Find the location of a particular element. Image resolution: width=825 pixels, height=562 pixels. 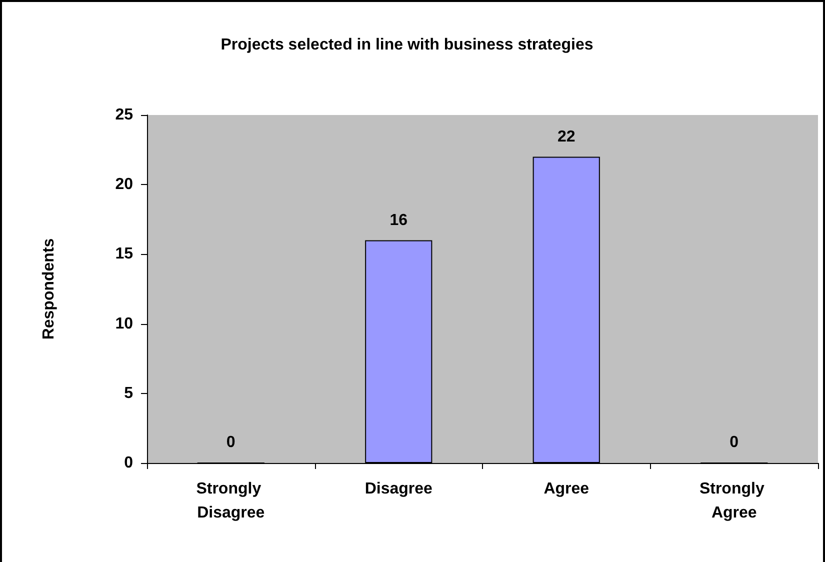

data-label: 16 is located at coordinates (399, 220).